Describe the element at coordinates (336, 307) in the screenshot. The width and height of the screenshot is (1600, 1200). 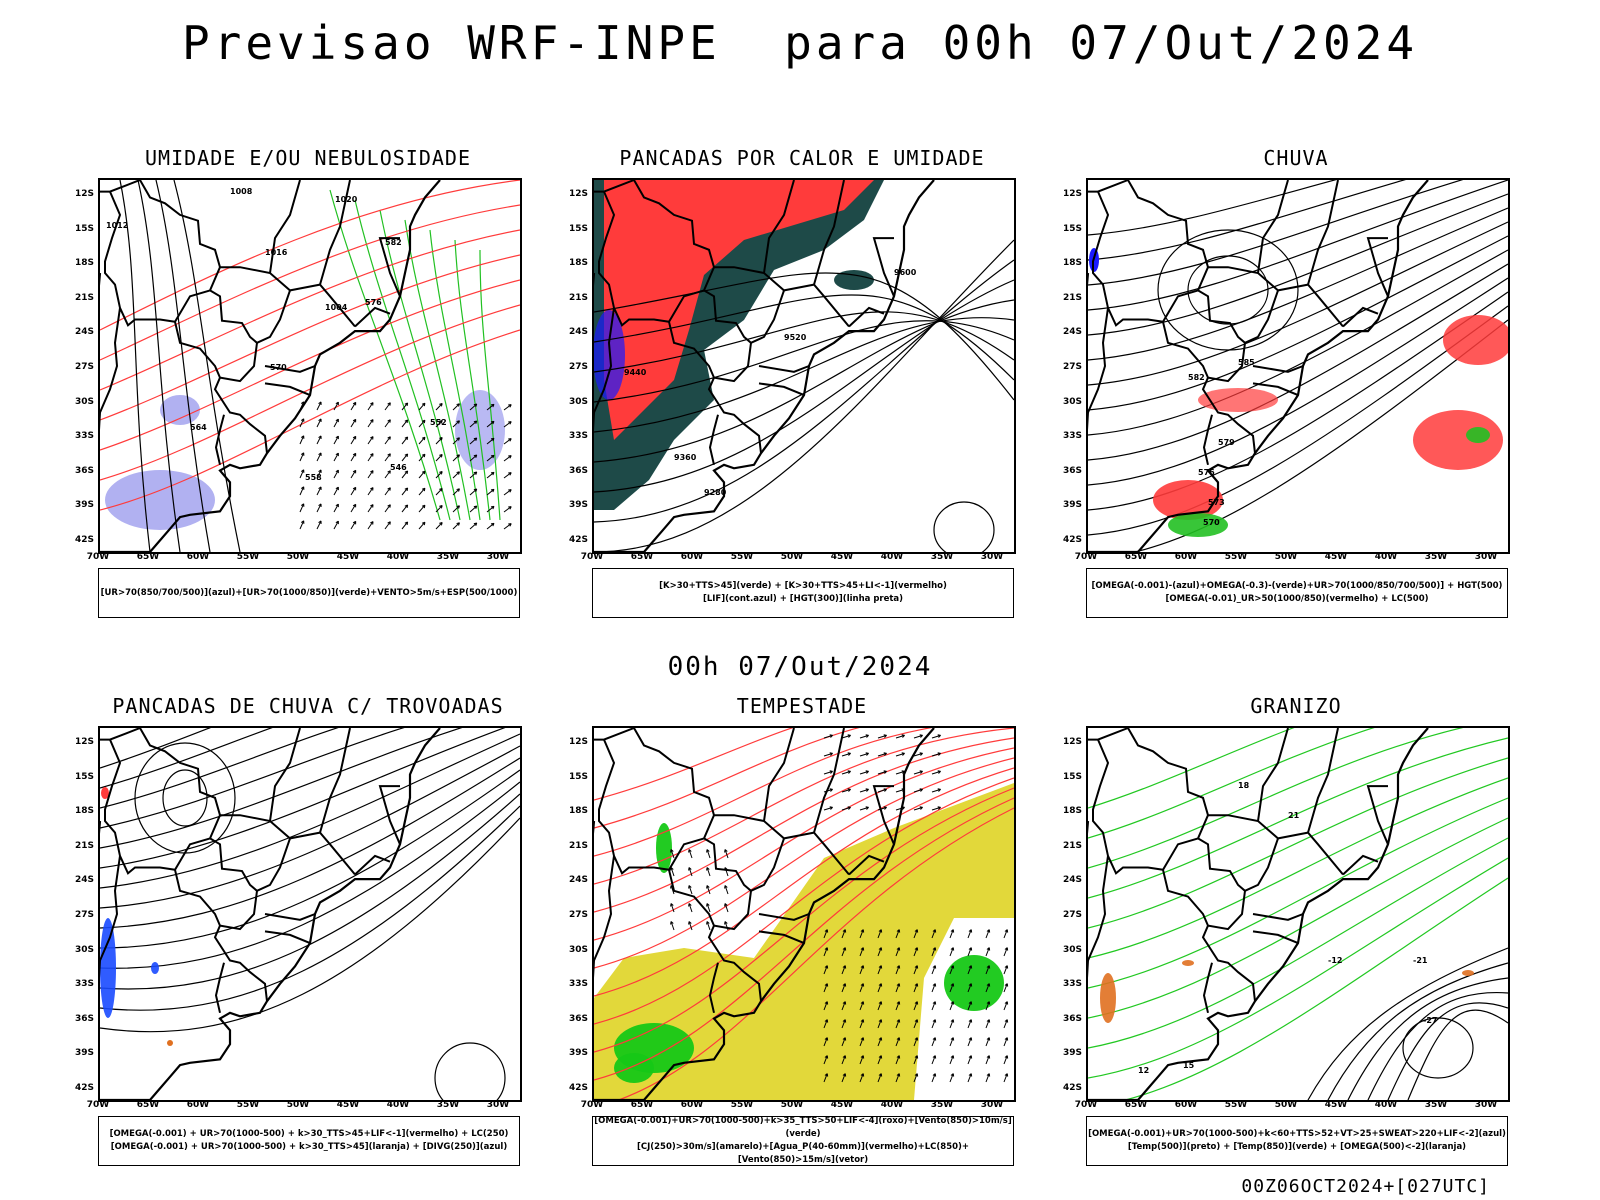
I see `contour-label: 1004` at that location.